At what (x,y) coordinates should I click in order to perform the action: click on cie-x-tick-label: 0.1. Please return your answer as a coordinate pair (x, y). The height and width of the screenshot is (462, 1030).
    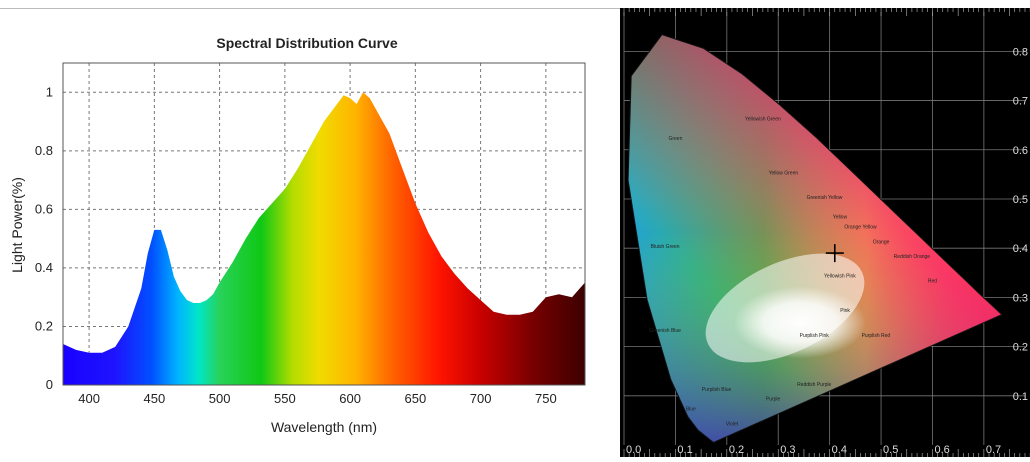
    Looking at the image, I should click on (684, 450).